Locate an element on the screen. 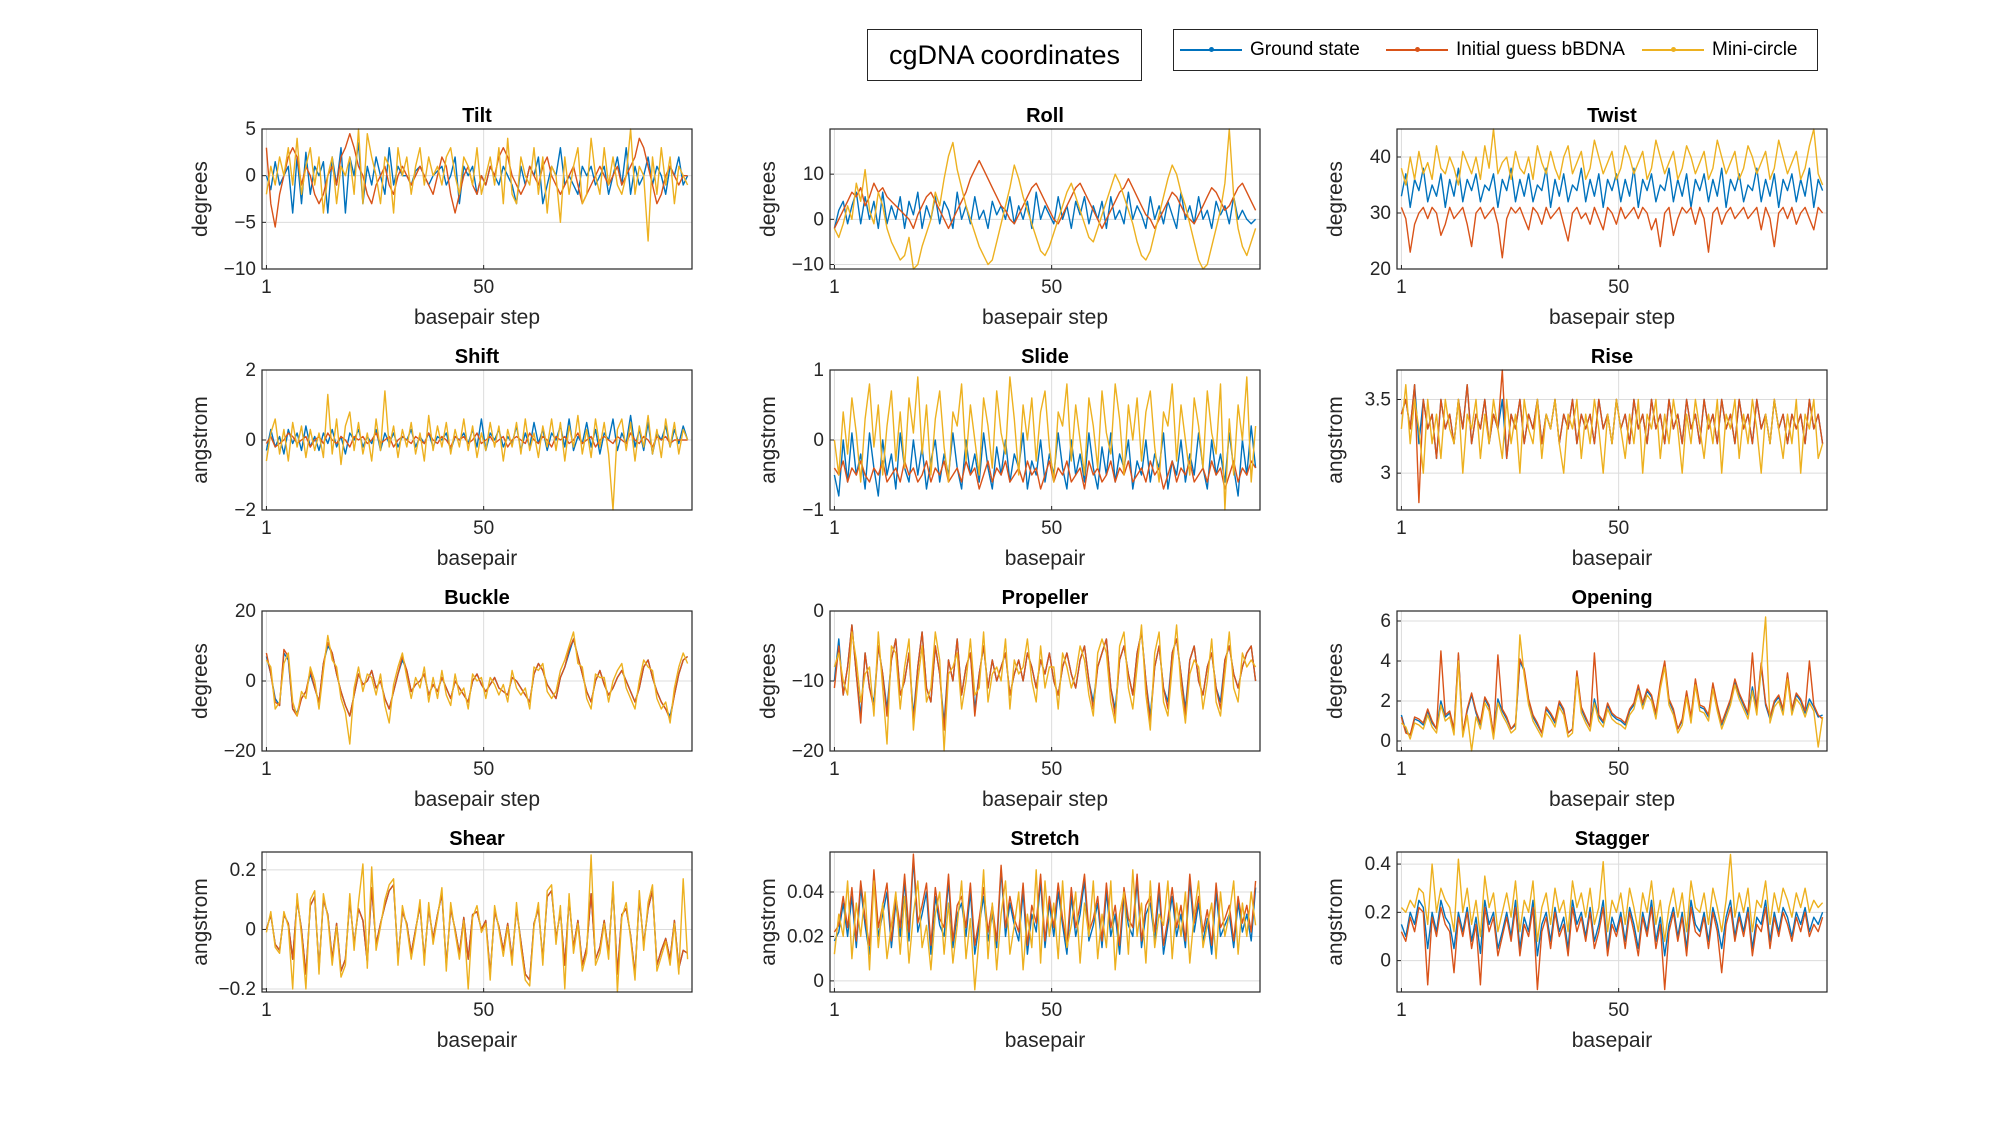 The width and height of the screenshot is (2000, 1125). roll-ytick-label: 10 is located at coordinates (813, 174).